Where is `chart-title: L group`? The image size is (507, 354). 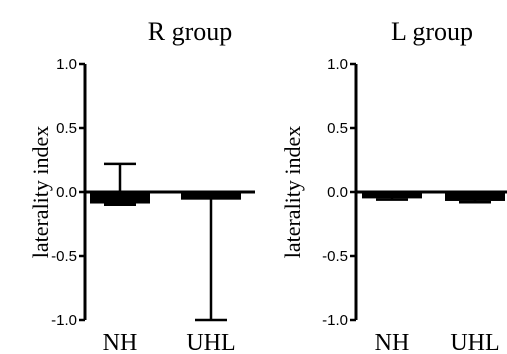 chart-title: L group is located at coordinates (432, 31).